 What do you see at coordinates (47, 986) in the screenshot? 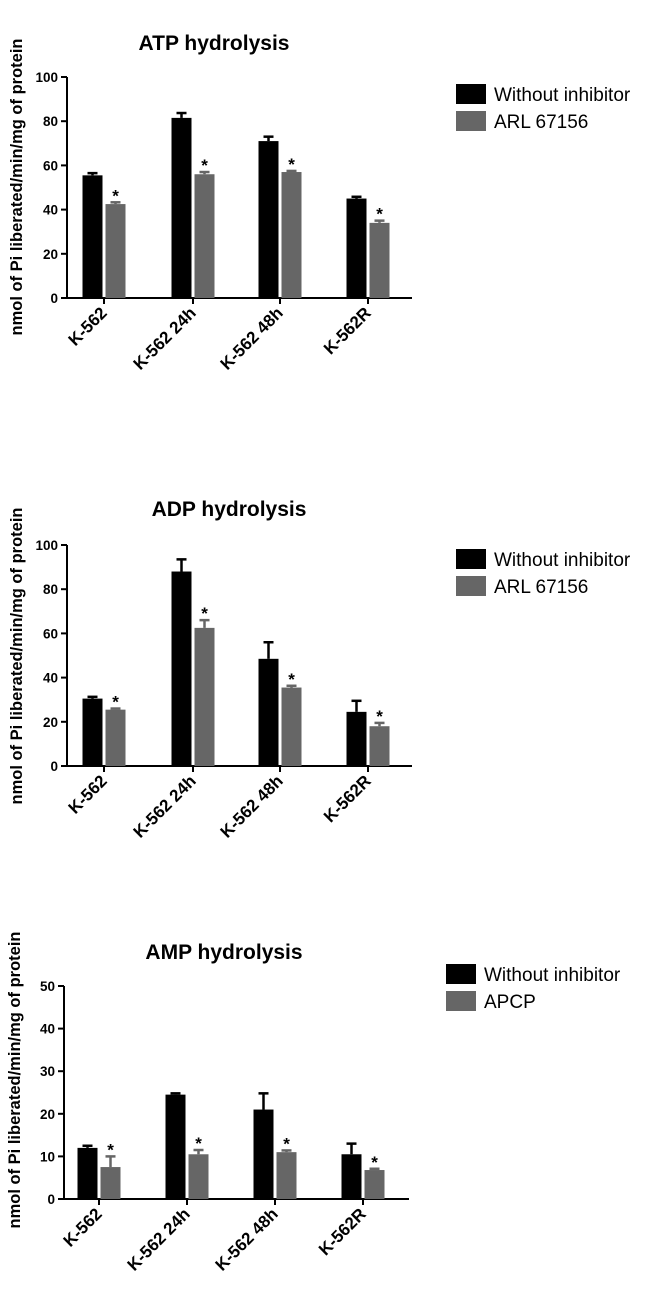
I see `y-tick-label: 50` at bounding box center [47, 986].